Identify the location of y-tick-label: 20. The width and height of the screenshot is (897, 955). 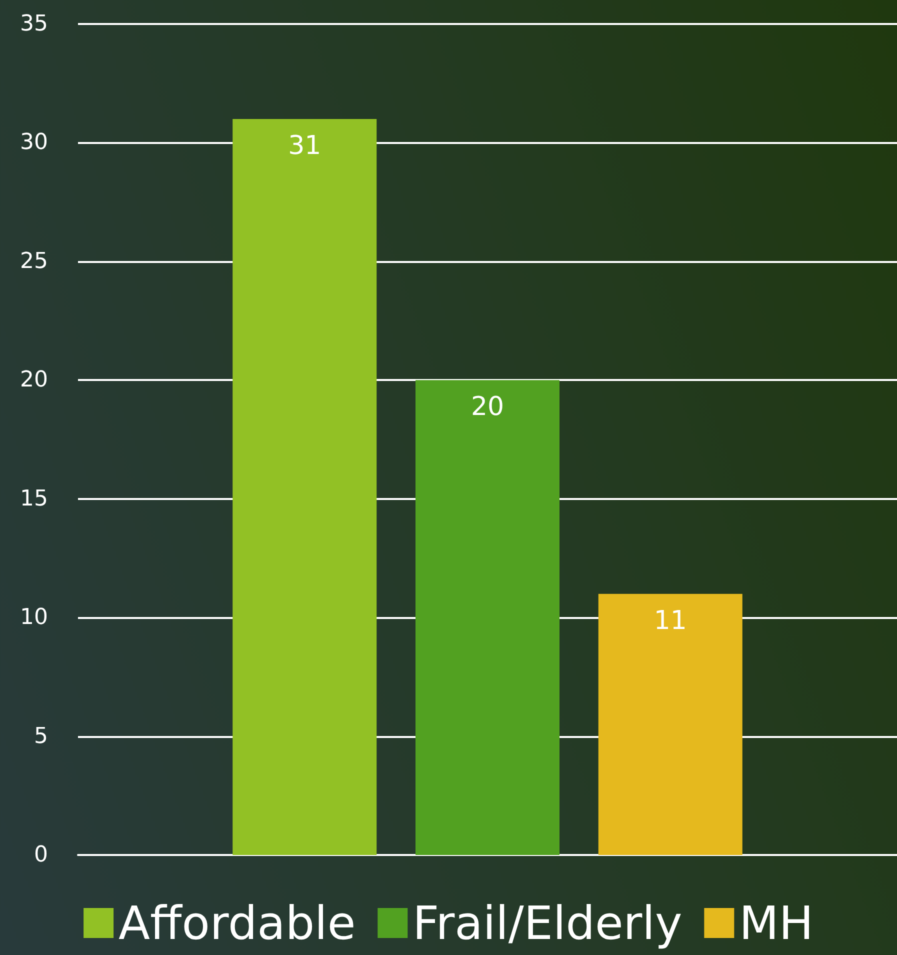
(34, 380).